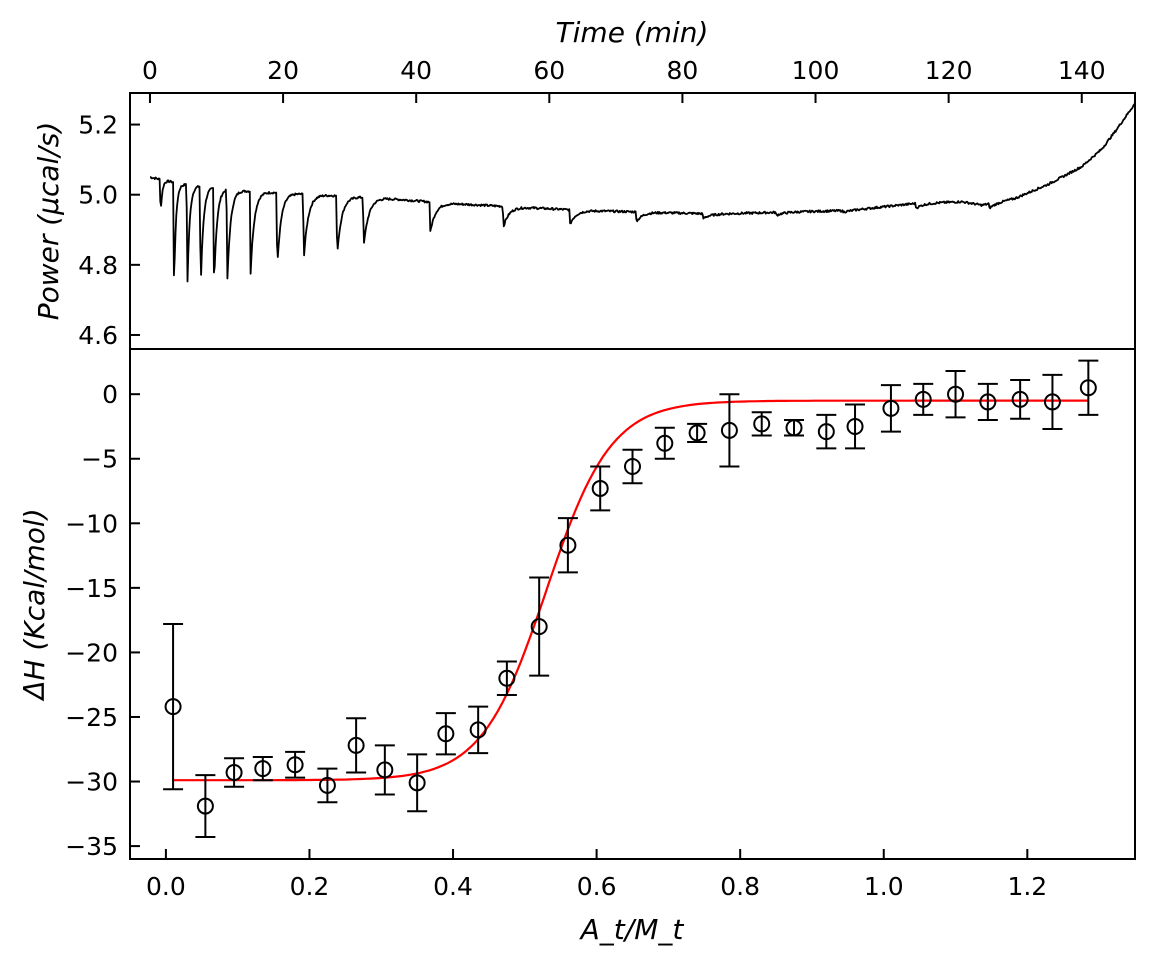 The width and height of the screenshot is (1152, 960). Describe the element at coordinates (884, 886) in the screenshot. I see `bottom-x-tick-label: 1.0` at that location.